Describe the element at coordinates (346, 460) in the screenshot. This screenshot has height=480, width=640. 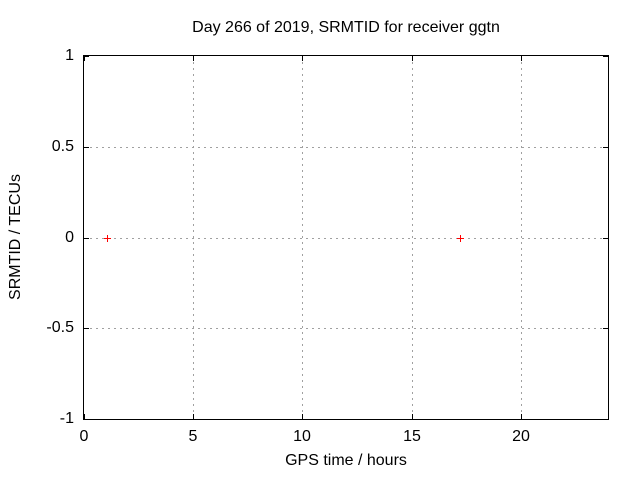
I see `x-axis-label: GPS time / hours` at that location.